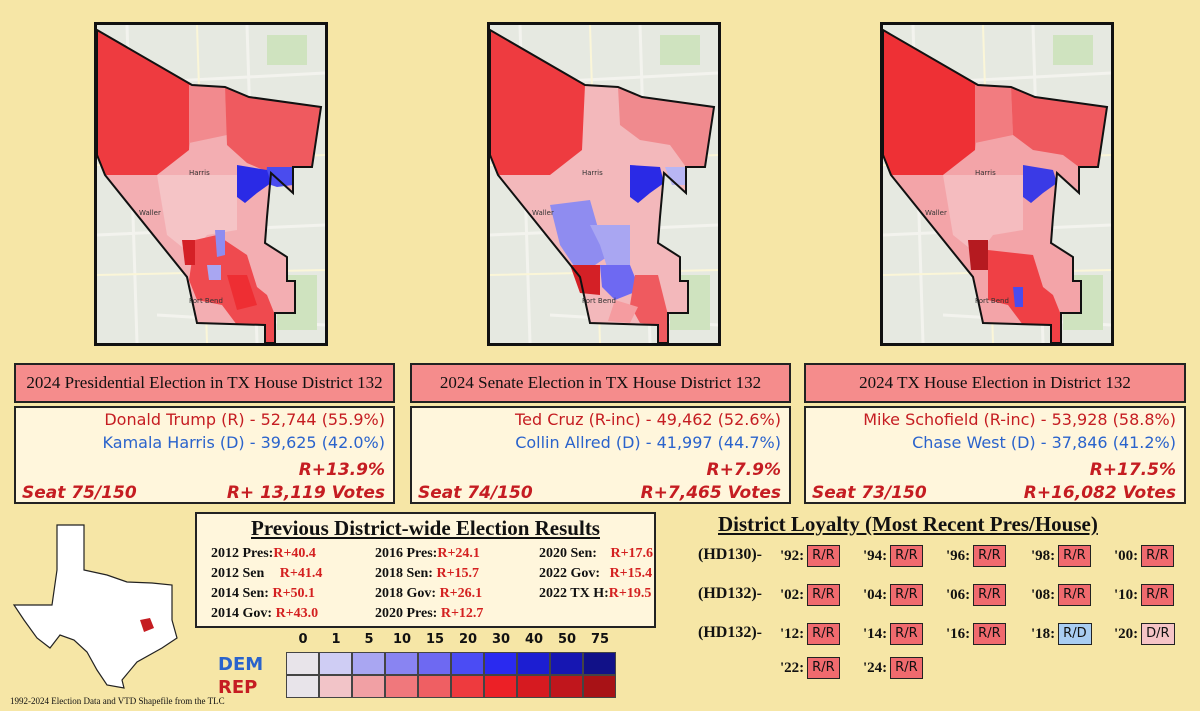 This screenshot has height=711, width=1200. What do you see at coordinates (238, 573) in the screenshot?
I see `result-label: 2012 Sen` at bounding box center [238, 573].